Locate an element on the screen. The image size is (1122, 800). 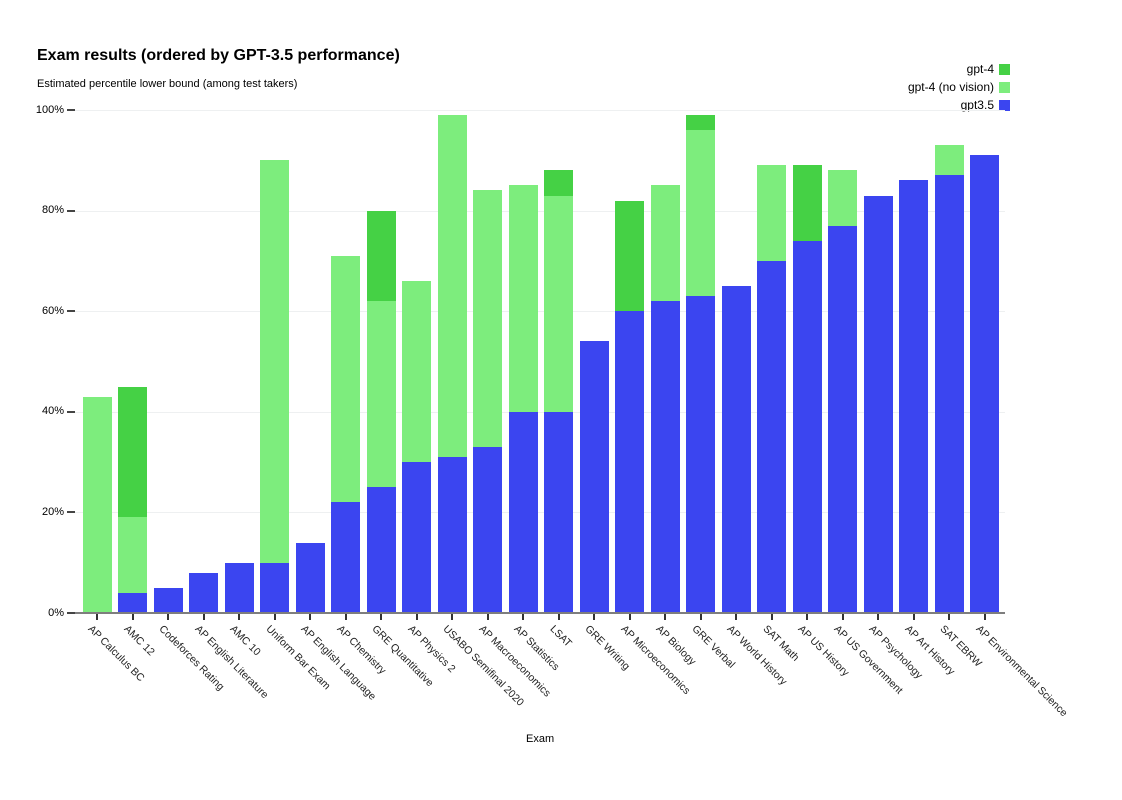
x-axis-title: Exam is located at coordinates (540, 739).